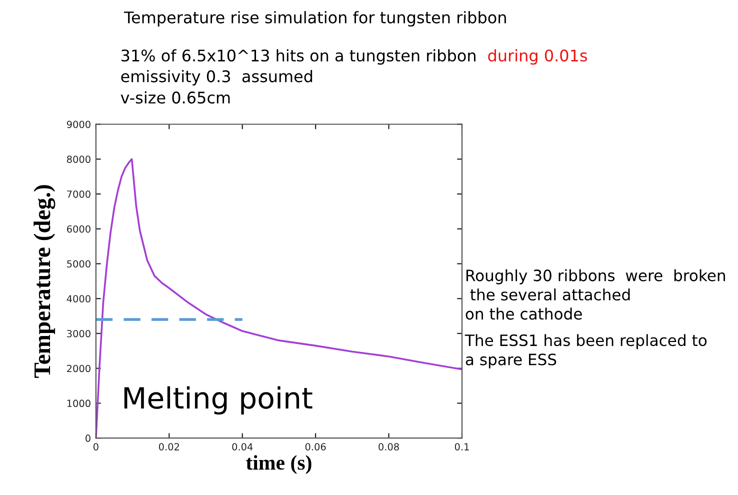 This screenshot has width=738, height=495. Describe the element at coordinates (279, 464) in the screenshot. I see `x-axis-title: time (s)` at that location.